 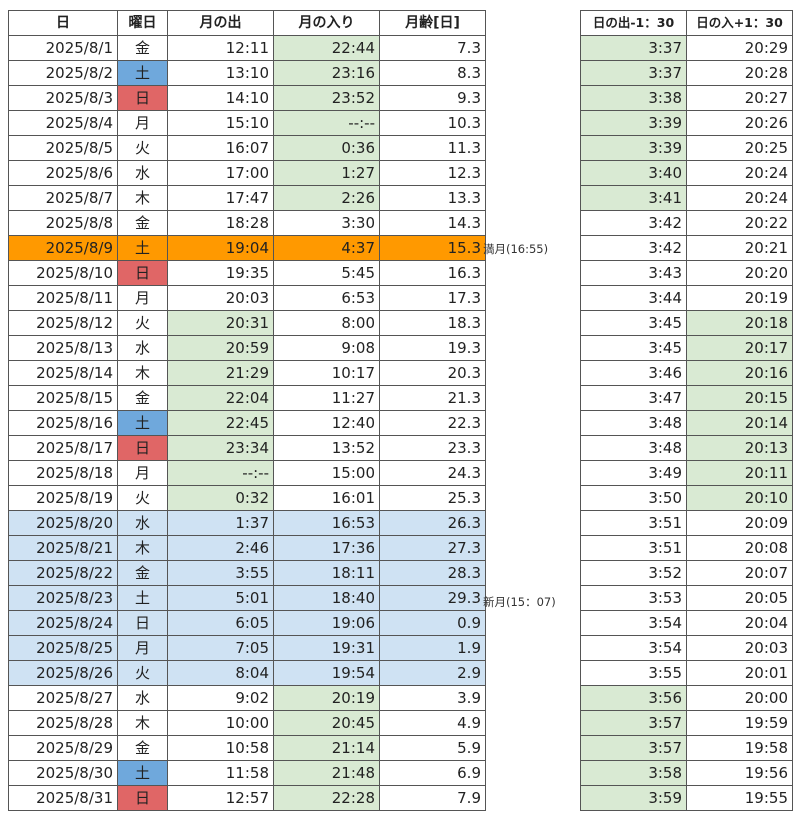 What do you see at coordinates (220, 598) in the screenshot?
I see `moonrise-cell: 5:01` at bounding box center [220, 598].